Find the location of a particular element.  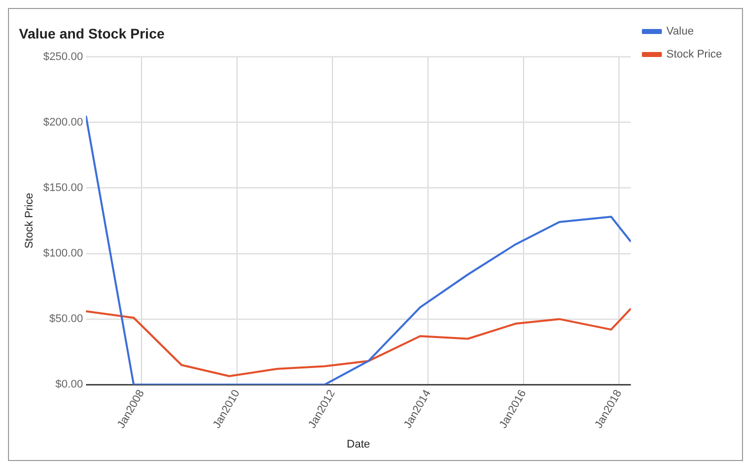

y-tick-label: $50.00 is located at coordinates (66, 319).